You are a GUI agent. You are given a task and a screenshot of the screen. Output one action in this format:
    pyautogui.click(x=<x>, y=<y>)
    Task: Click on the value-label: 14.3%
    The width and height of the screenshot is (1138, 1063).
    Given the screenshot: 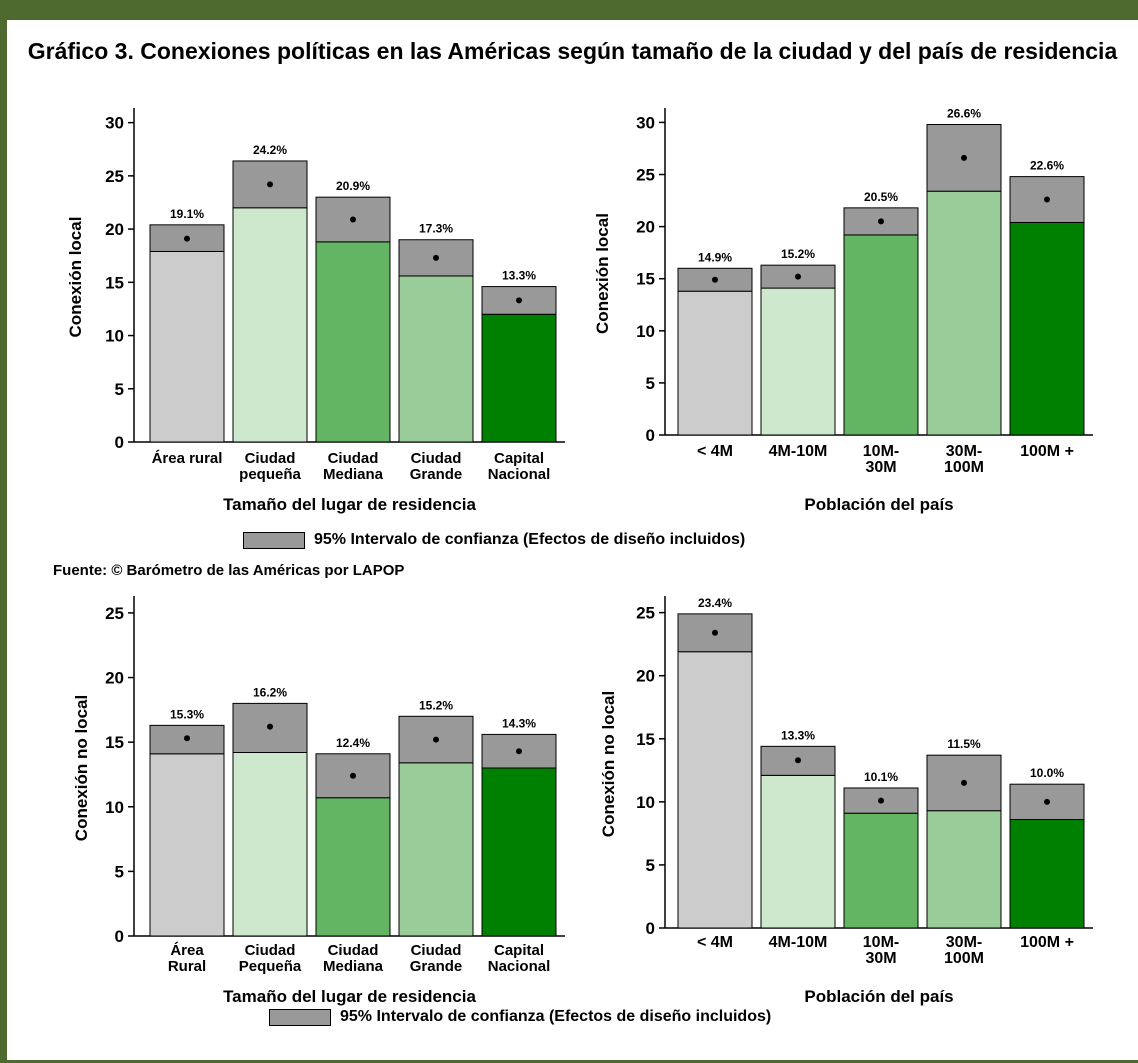 What is the action you would take?
    pyautogui.click(x=519, y=723)
    